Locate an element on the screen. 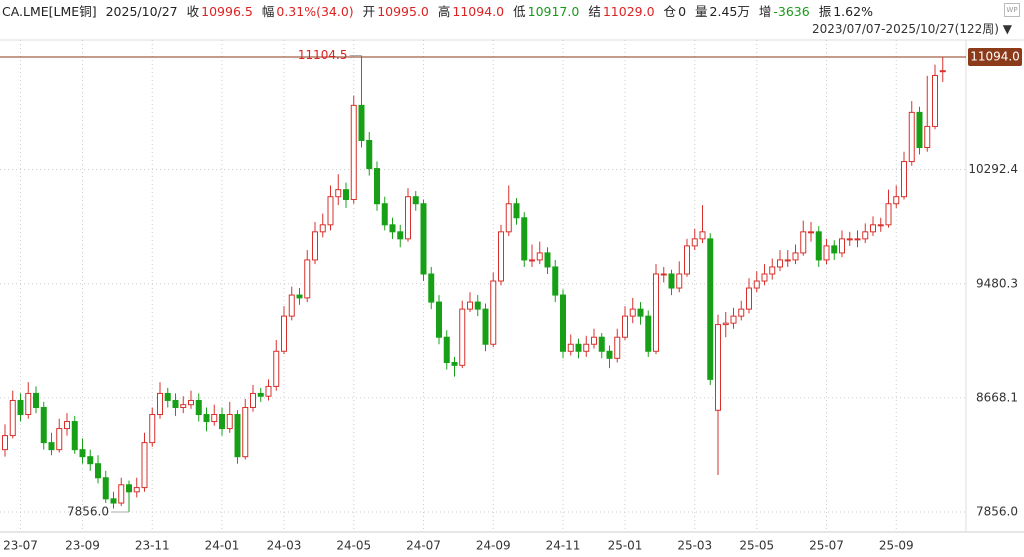 Image resolution: width=1024 pixels, height=557 pixels. x-tick-label: 23-11 is located at coordinates (152, 546).